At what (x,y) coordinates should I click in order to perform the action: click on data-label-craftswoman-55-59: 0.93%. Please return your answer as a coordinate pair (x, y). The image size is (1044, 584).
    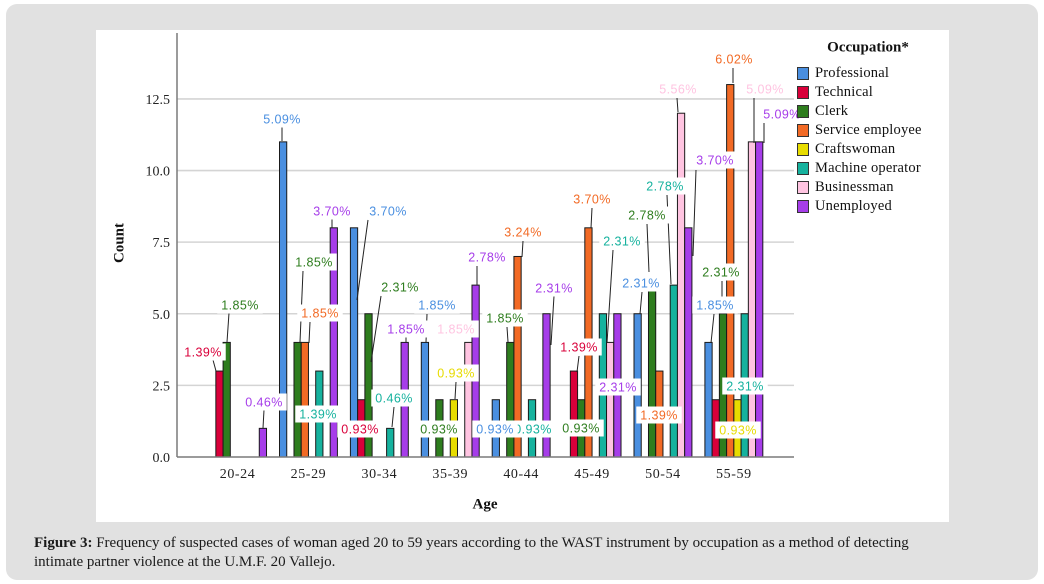
    Looking at the image, I should click on (738, 430).